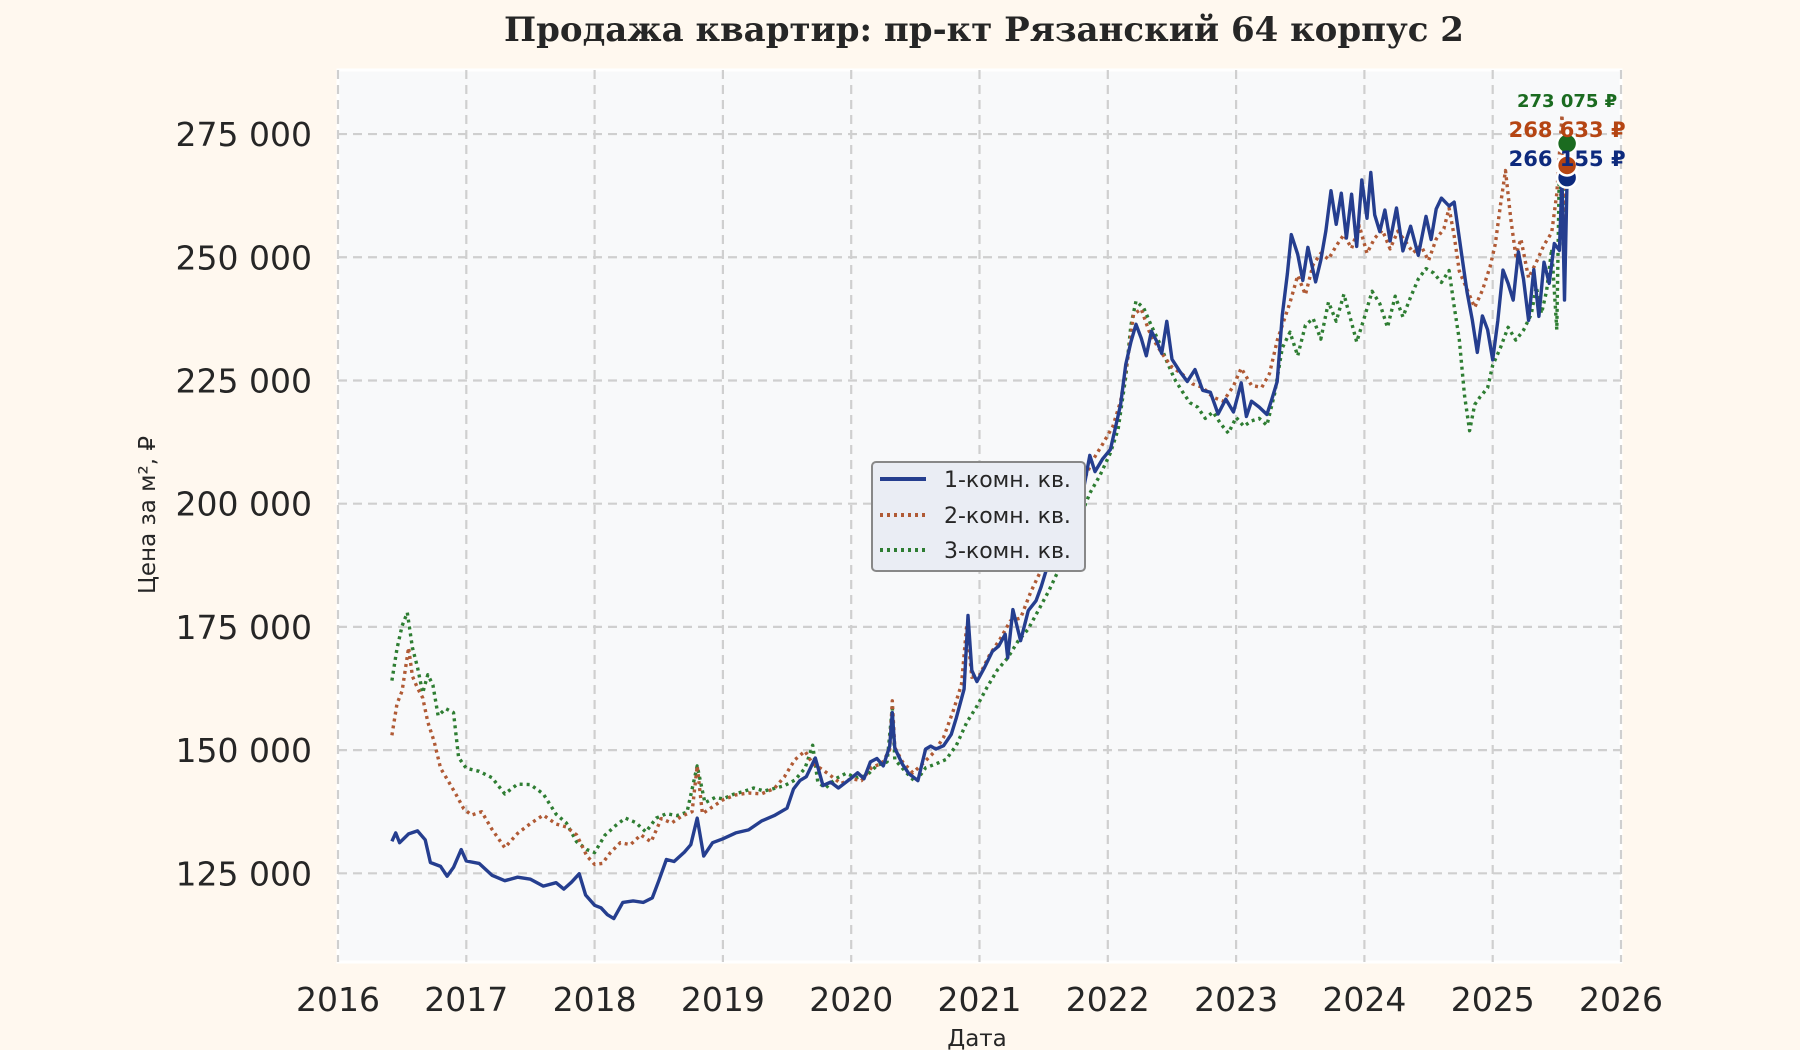 The width and height of the screenshot is (1800, 1050). I want to click on end-marker-3k, so click(1567, 143).